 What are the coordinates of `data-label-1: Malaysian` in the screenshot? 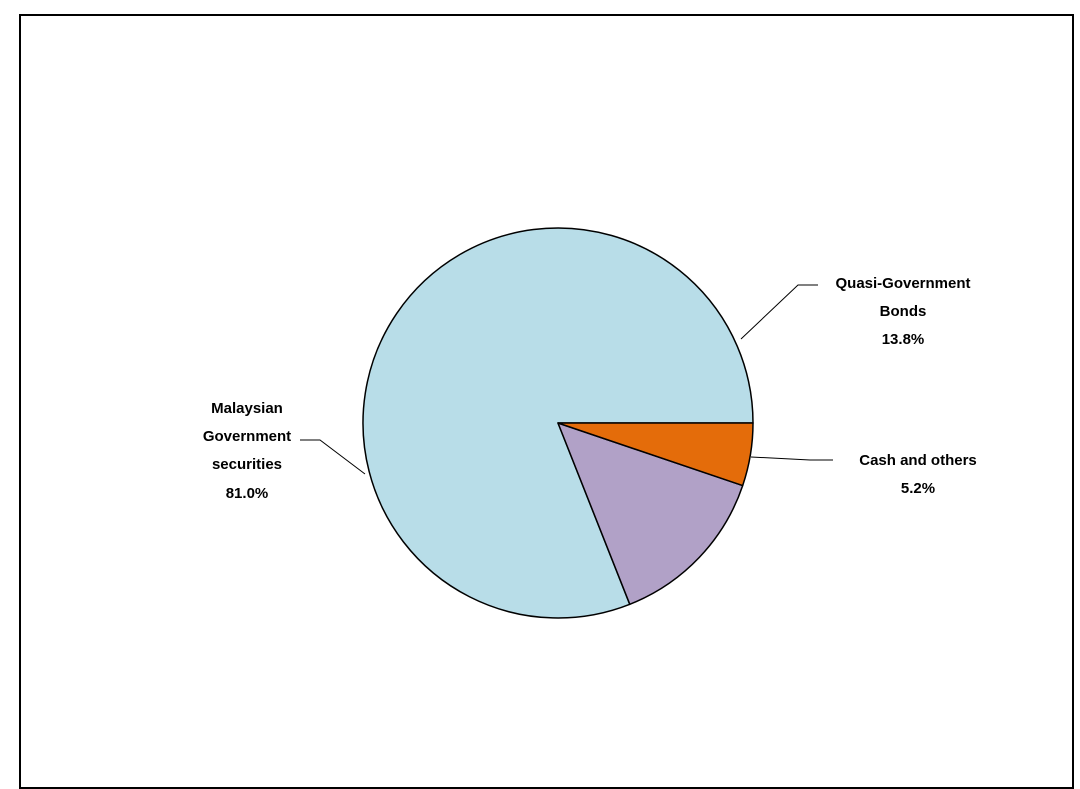 It's located at (247, 408).